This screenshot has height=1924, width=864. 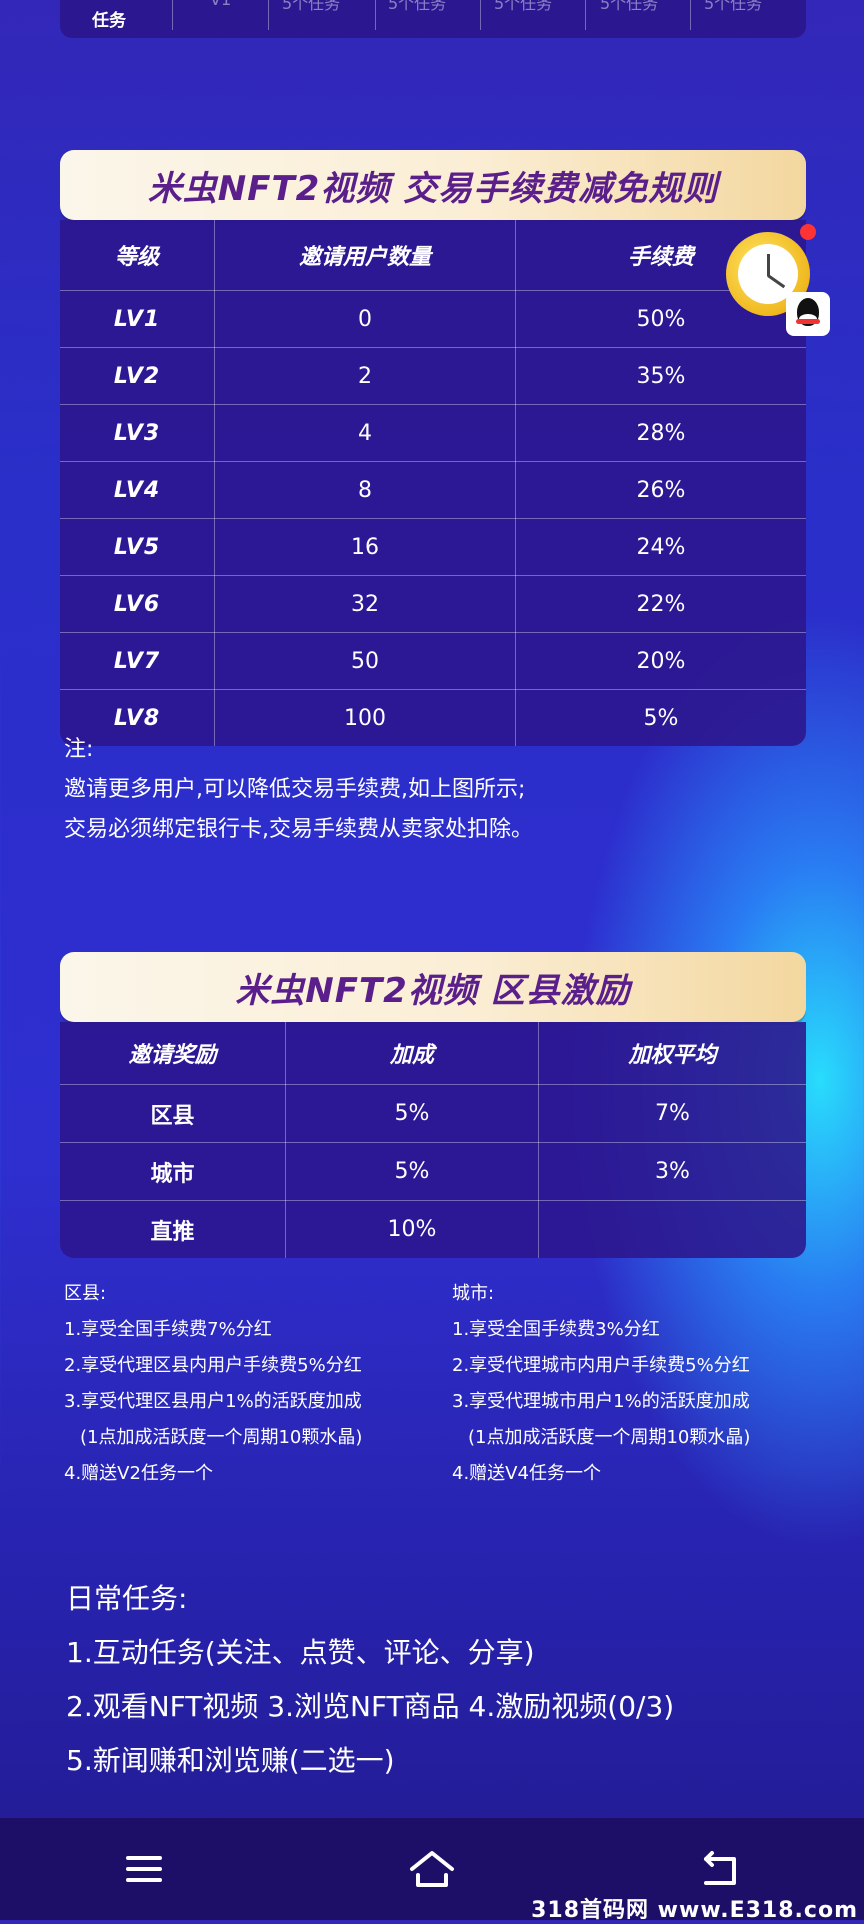 I want to click on table-row: LV7 50 20%, so click(x=433, y=661).